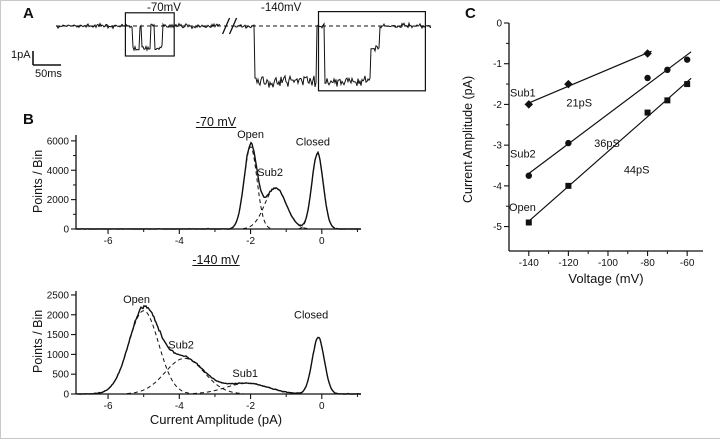 Image resolution: width=720 pixels, height=439 pixels. I want to click on panel-a-trace-plot, so click(232, 51).